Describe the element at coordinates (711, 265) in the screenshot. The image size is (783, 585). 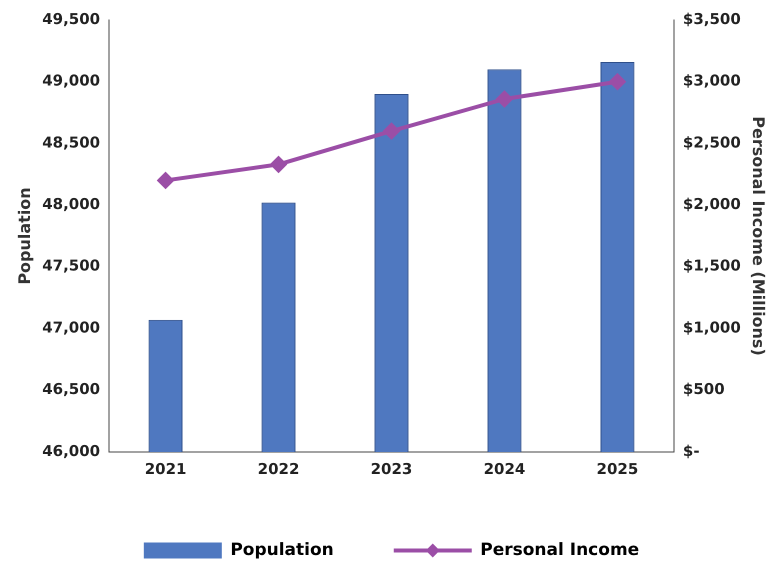
I see `y2-tick-label: $1,500` at that location.